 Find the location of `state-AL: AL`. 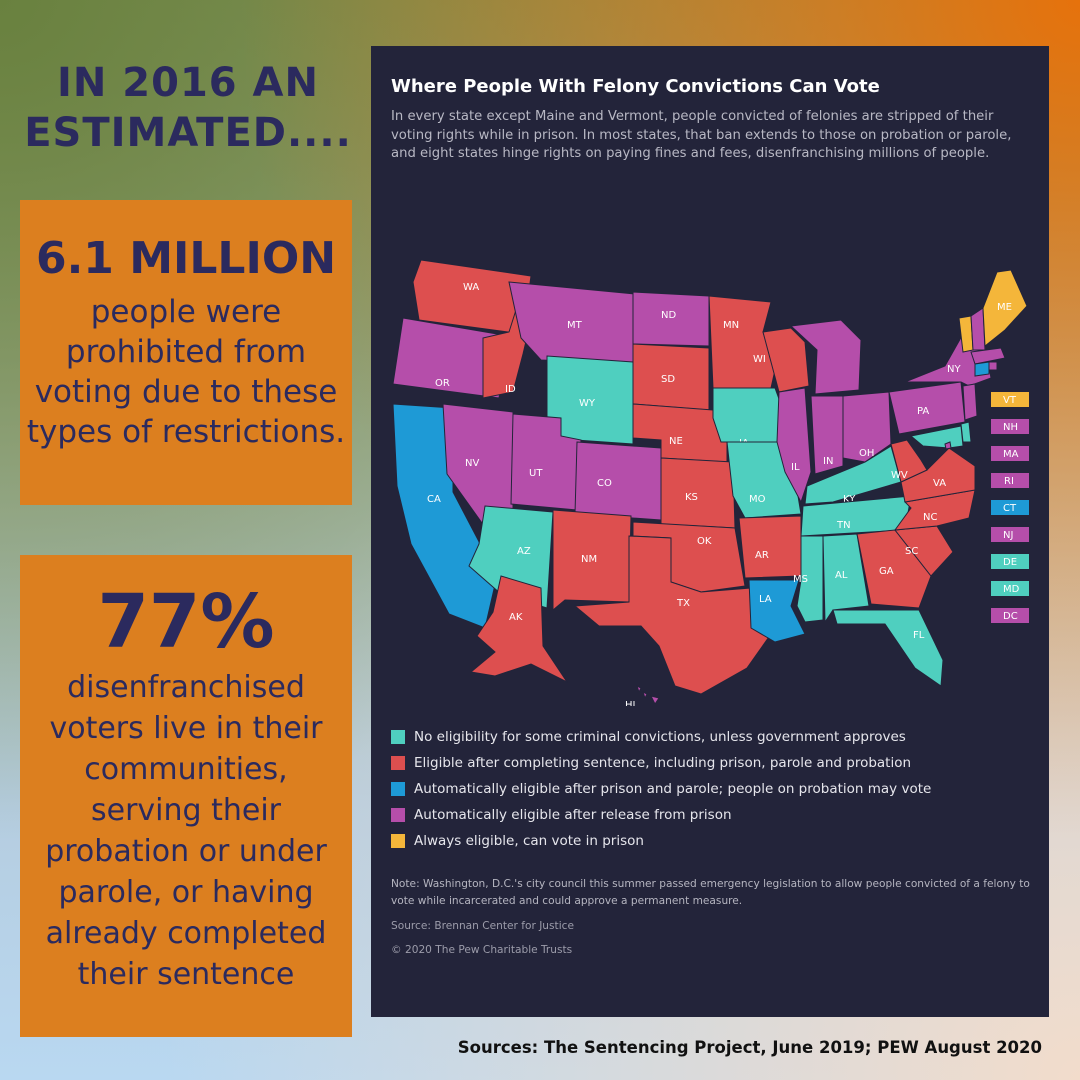

state-AL: AL is located at coordinates (846, 578).